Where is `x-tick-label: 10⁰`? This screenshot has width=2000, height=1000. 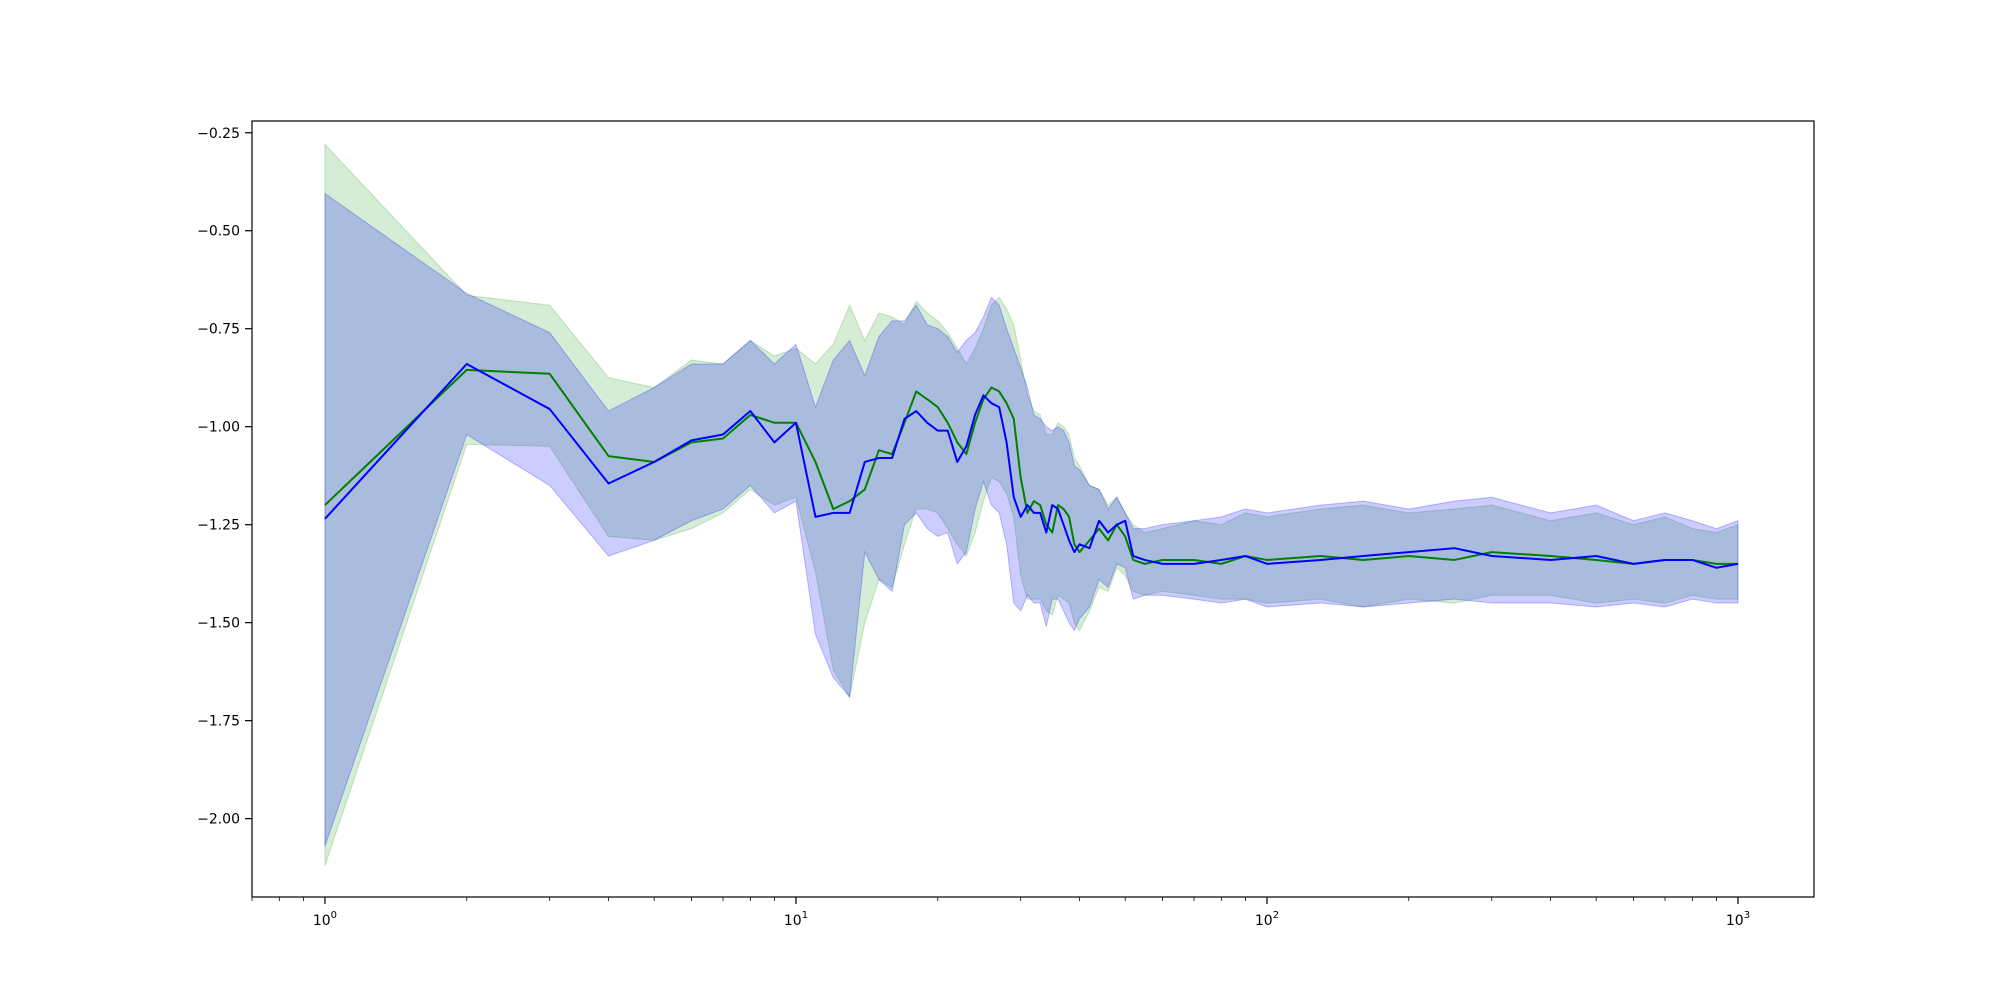 x-tick-label: 10⁰ is located at coordinates (325, 919).